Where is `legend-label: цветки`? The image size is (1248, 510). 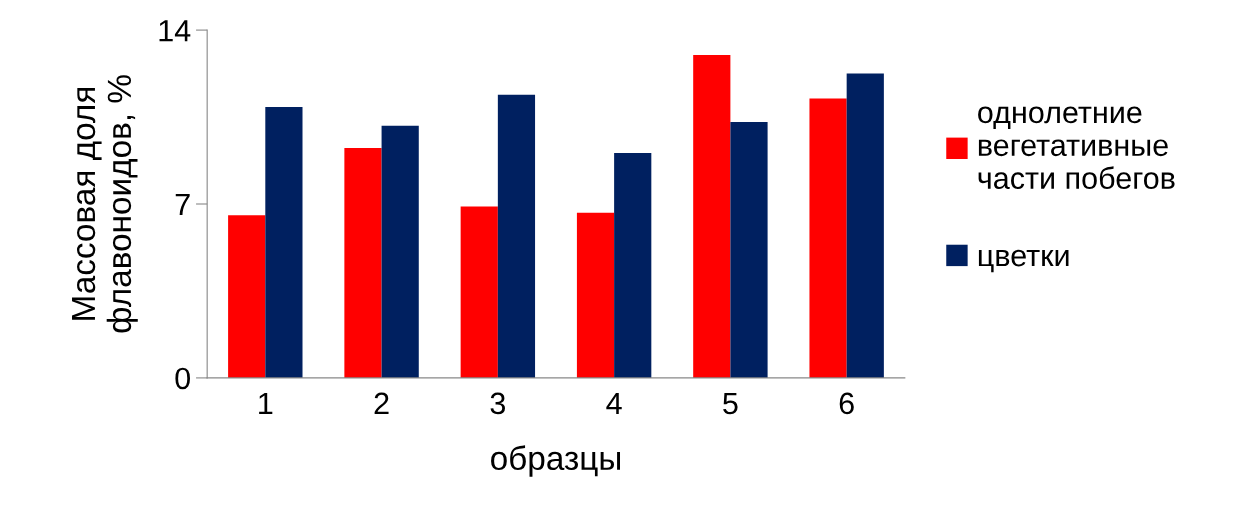 legend-label: цветки is located at coordinates (1023, 261).